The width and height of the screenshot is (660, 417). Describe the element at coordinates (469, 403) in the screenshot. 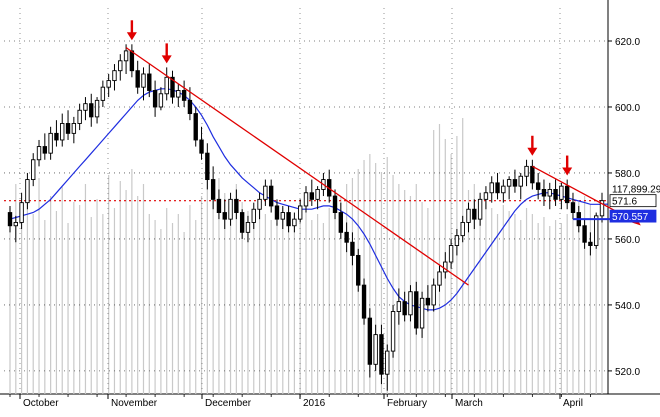

I see `x-tick-label: March` at that location.